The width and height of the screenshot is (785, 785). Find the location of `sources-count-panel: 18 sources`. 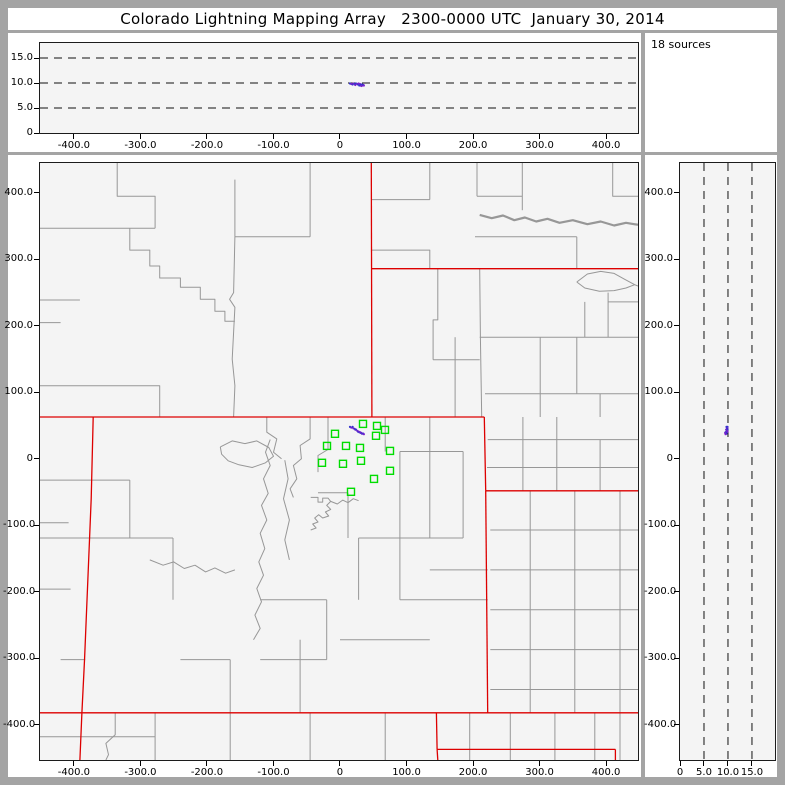

sources-count-panel: 18 sources is located at coordinates (711, 92).